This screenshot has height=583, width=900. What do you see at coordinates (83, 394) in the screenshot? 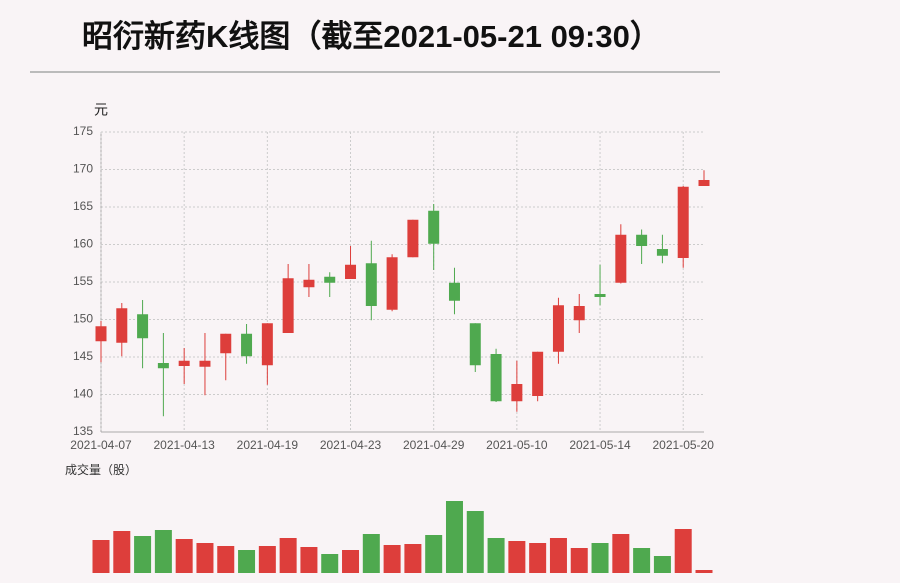
I see `y-tick-label: 140` at bounding box center [83, 394].